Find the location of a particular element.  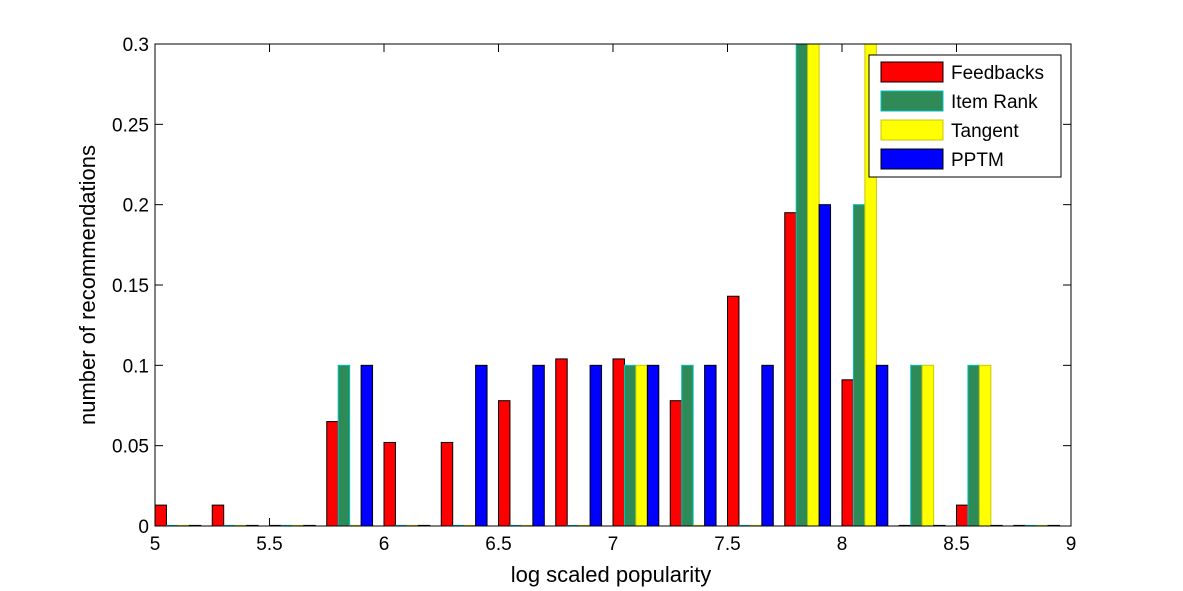

y-tick-label: 0.2 is located at coordinates (136, 206).